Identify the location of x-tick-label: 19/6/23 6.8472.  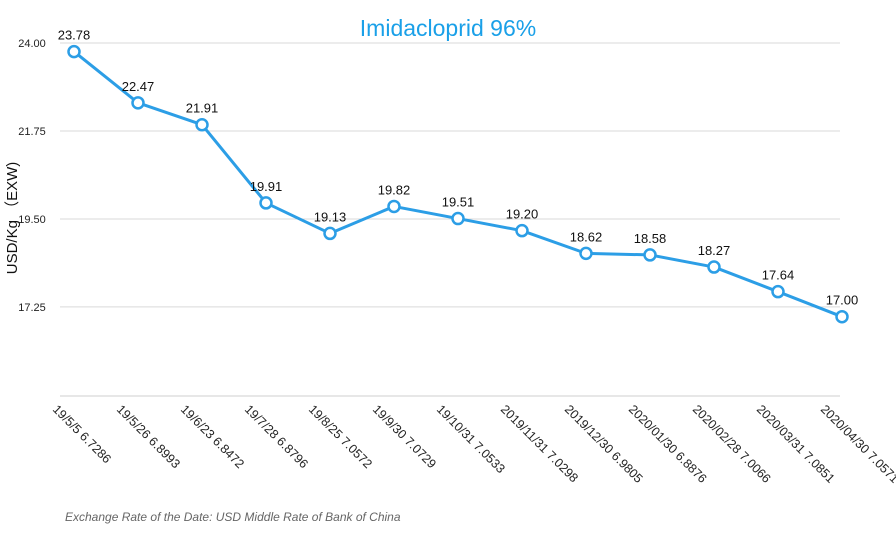
(212, 436).